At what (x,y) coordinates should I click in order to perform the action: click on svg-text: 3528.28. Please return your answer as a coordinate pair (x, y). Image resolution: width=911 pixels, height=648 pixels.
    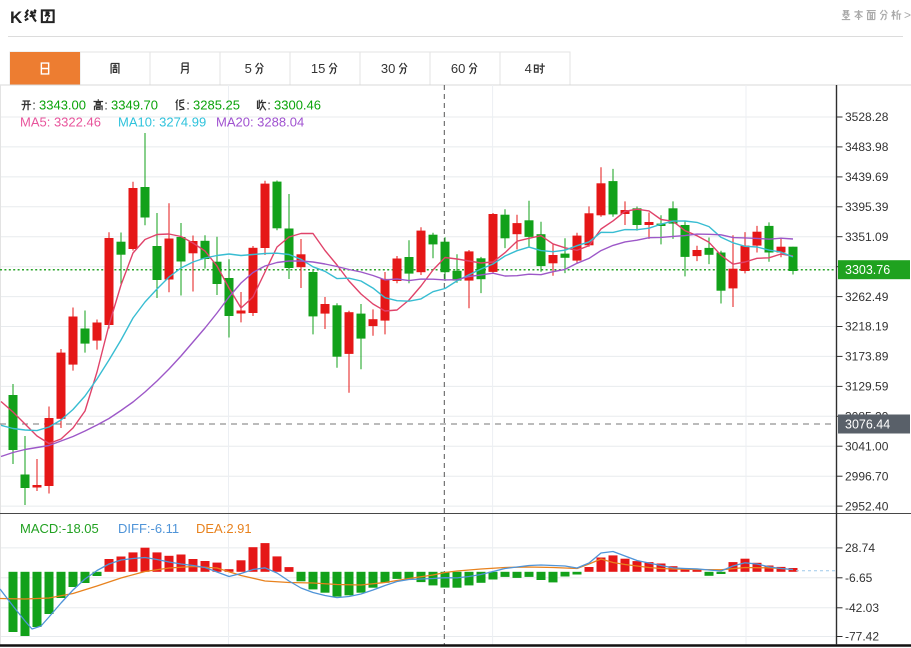
    Looking at the image, I should click on (867, 117).